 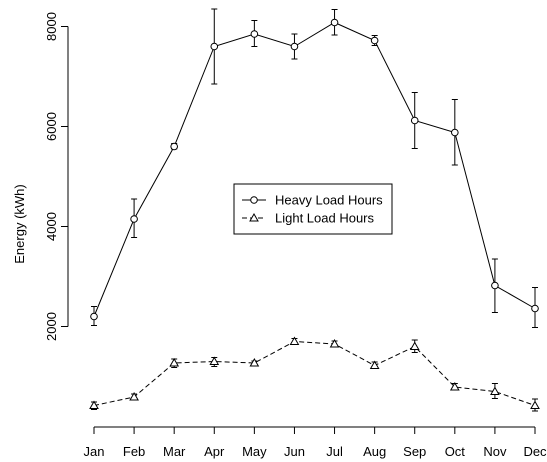 What do you see at coordinates (19, 223) in the screenshot?
I see `y-axis-label: Energy (kWh)` at bounding box center [19, 223].